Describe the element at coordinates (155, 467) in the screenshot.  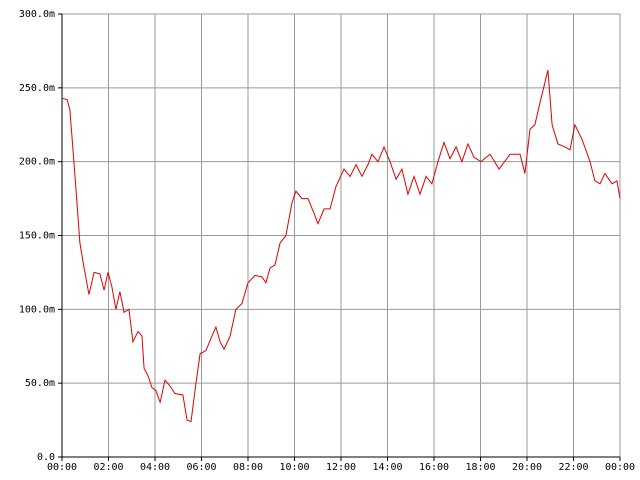
I see `x-tick-label: 04:00` at that location.